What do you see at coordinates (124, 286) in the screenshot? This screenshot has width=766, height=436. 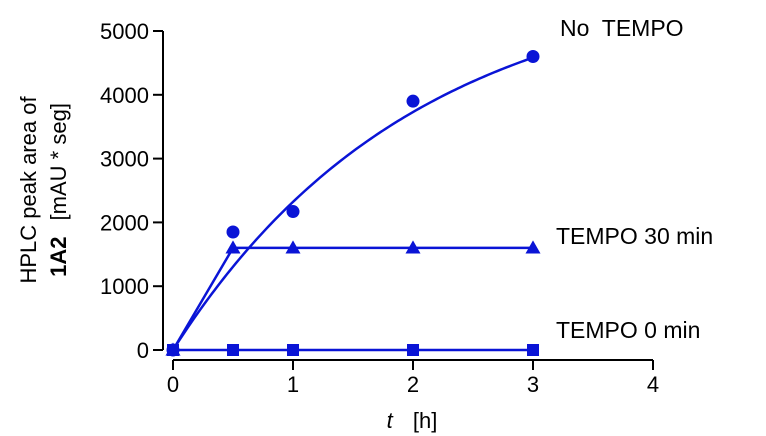 I see `y-tick-label: 1000` at bounding box center [124, 286].